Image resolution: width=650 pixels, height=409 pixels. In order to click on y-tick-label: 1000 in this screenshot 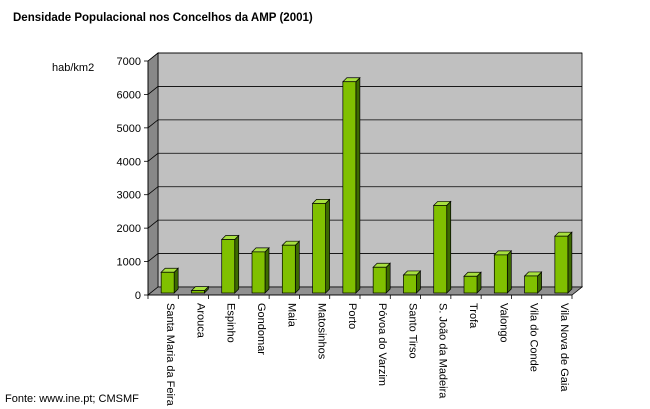, I will do `click(129, 263)`.